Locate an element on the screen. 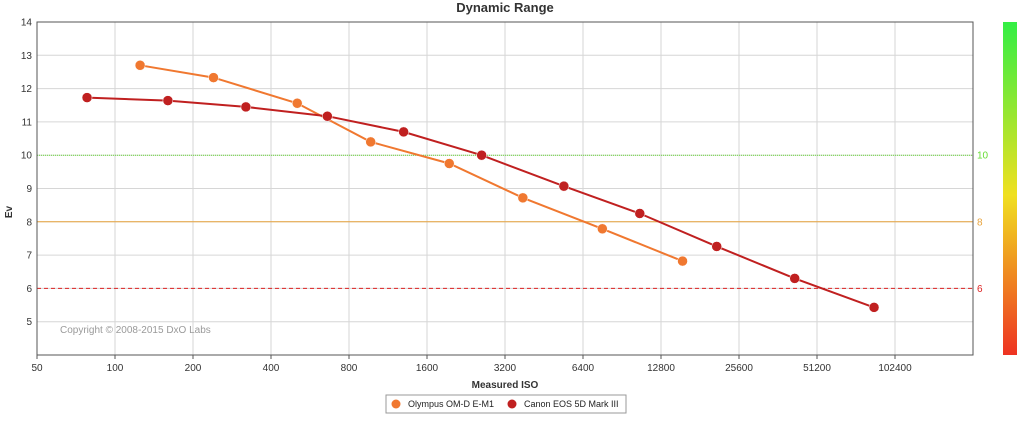 The height and width of the screenshot is (421, 1024). y-tick-label: 6 is located at coordinates (29, 289).